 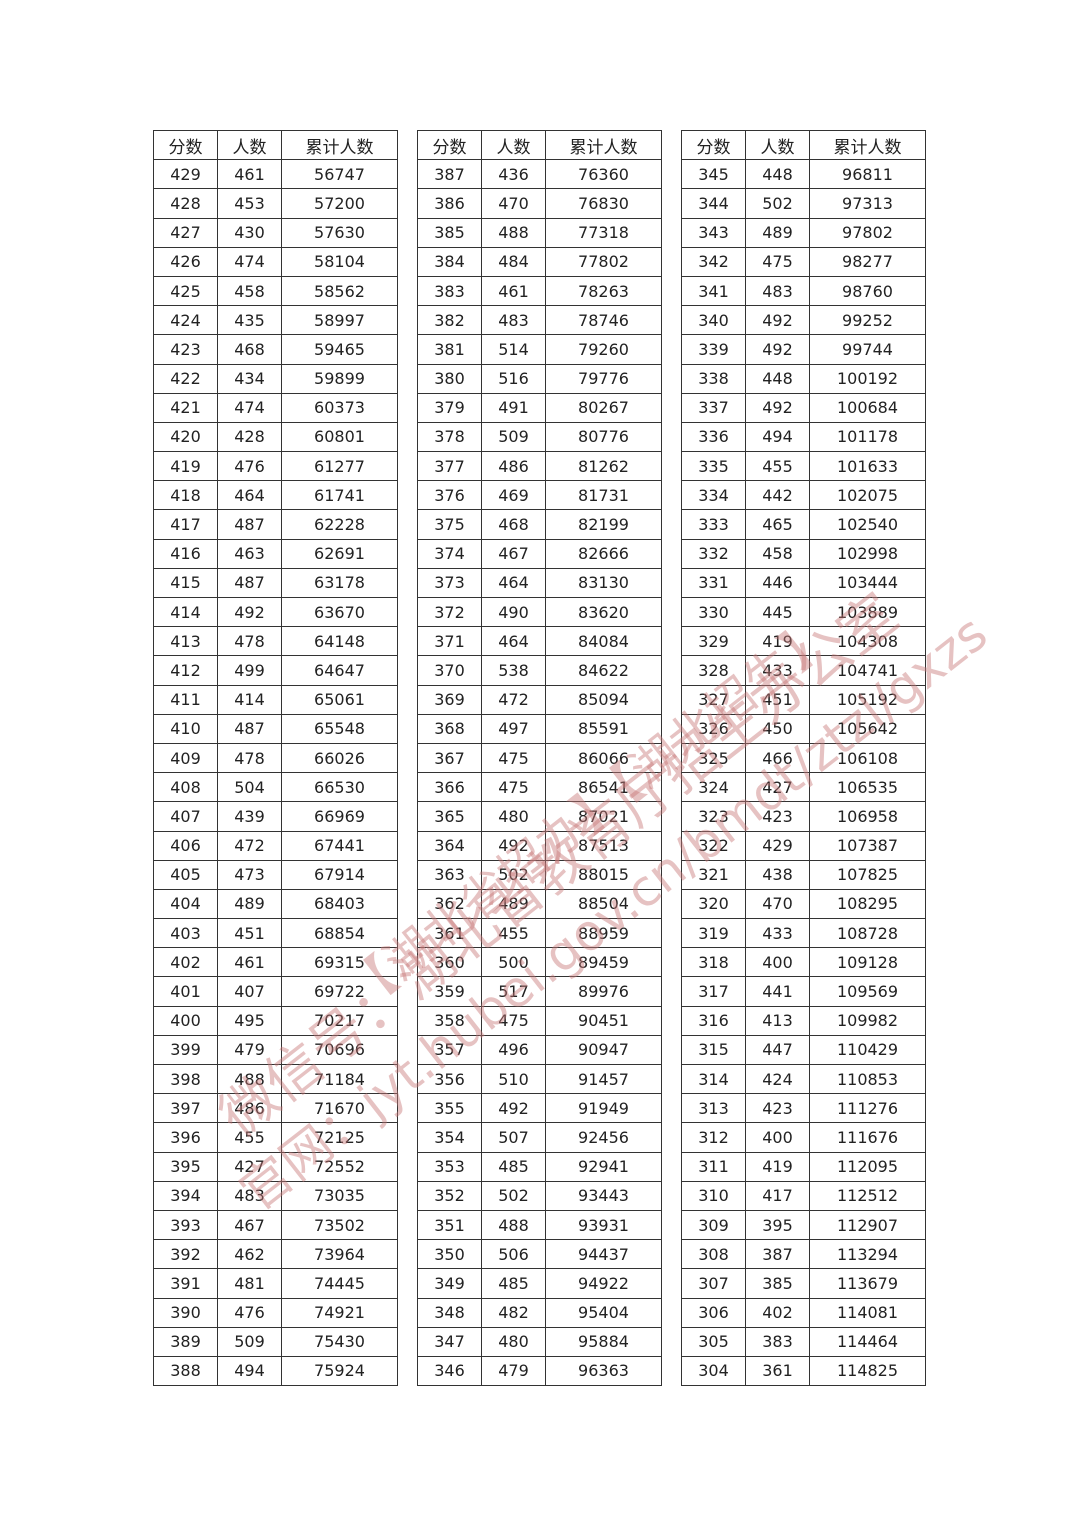 I want to click on count-cell: 478, so click(x=249, y=641).